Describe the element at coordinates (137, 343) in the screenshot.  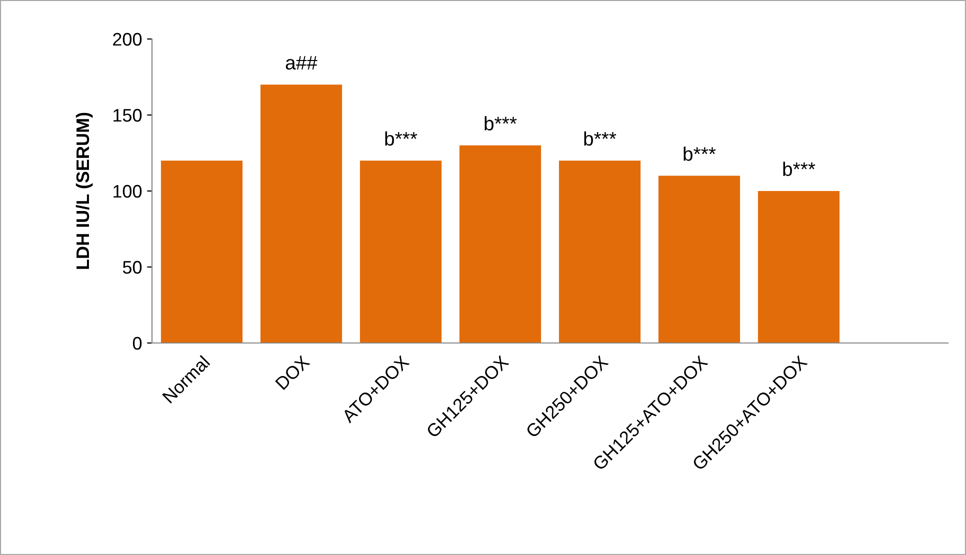
I see `y-tick-label: 0` at that location.